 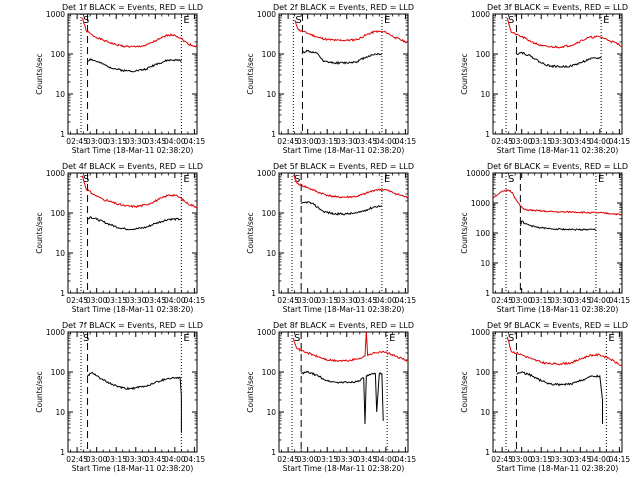 What do you see at coordinates (343, 325) in the screenshot?
I see `panel-title: Det 8f BLACK = Events, RED = LLD` at bounding box center [343, 325].